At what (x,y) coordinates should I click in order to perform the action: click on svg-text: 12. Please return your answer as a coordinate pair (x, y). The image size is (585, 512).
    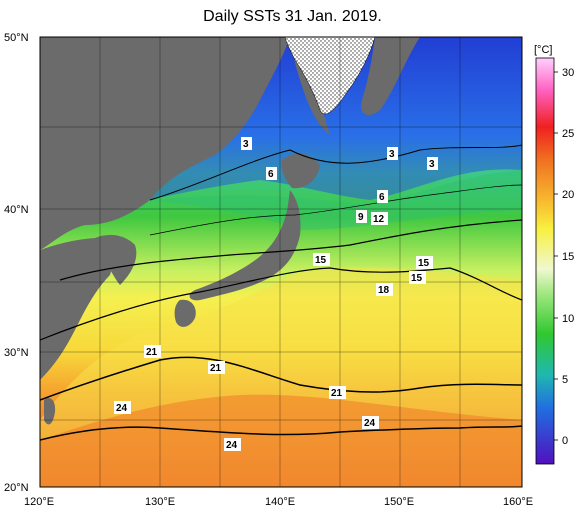
    Looking at the image, I should click on (379, 219).